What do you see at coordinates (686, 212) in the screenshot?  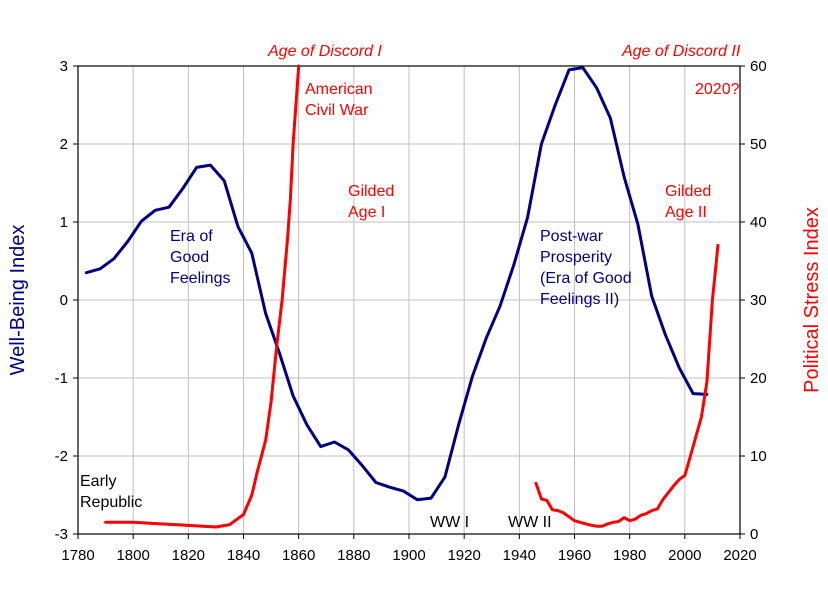 I see `annotation-gilded-age-2-line2: Age II` at bounding box center [686, 212].